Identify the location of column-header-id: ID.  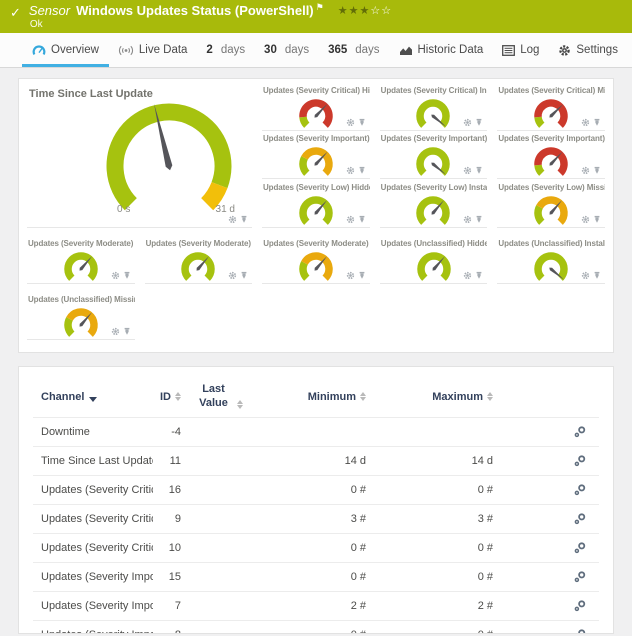
(167, 397).